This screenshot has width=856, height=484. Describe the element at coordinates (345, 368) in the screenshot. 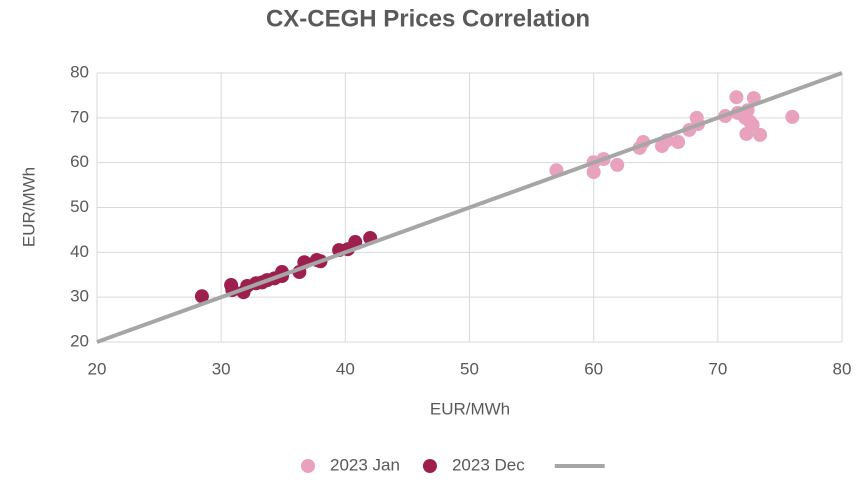

I see `x-tick-label: 40` at that location.